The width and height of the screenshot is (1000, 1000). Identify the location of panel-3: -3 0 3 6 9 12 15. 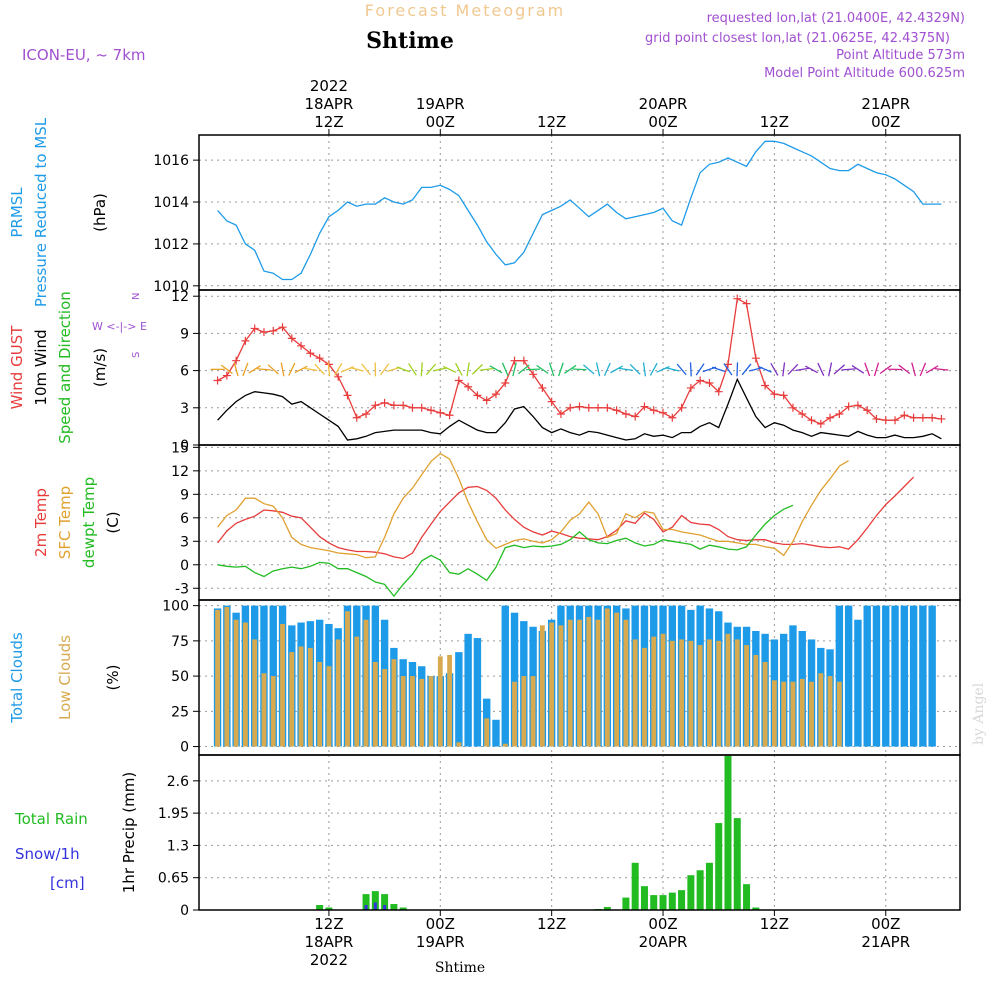
(566, 520).